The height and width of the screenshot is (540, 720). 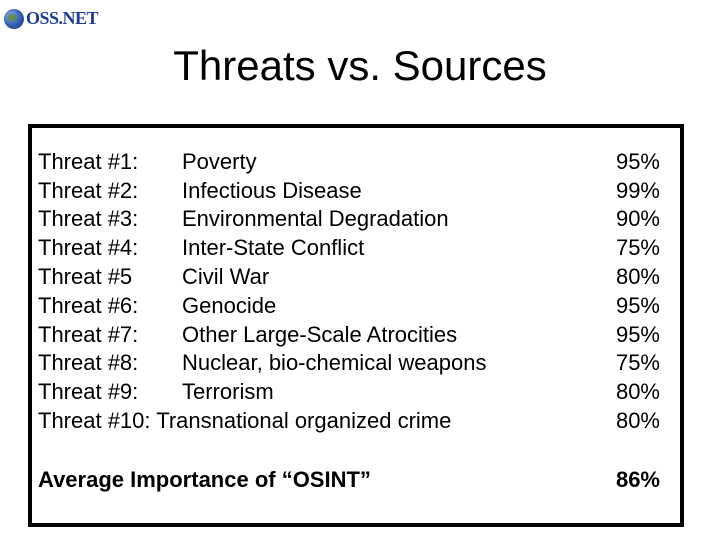 What do you see at coordinates (637, 190) in the screenshot?
I see `threat-percent: 99%` at bounding box center [637, 190].